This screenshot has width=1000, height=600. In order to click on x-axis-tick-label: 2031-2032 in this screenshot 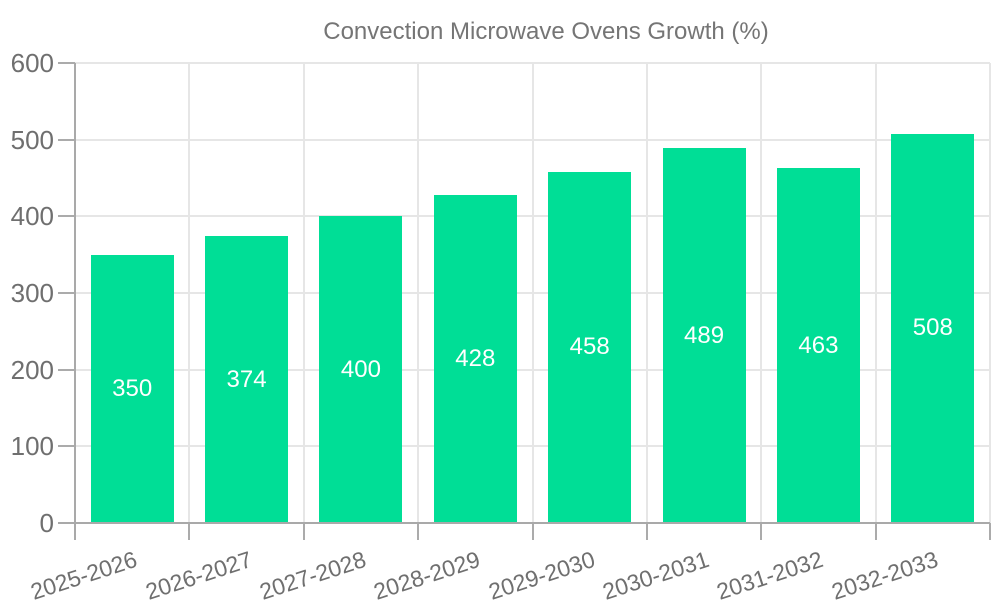, I will do `click(770, 573)`.